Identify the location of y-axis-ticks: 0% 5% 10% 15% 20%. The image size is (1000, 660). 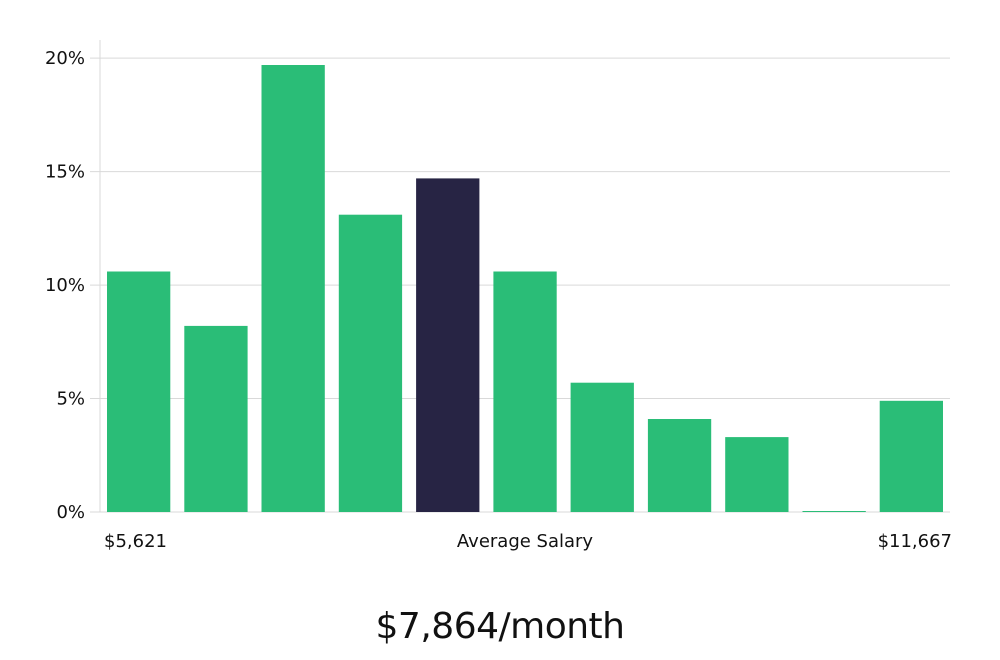
(65, 285).